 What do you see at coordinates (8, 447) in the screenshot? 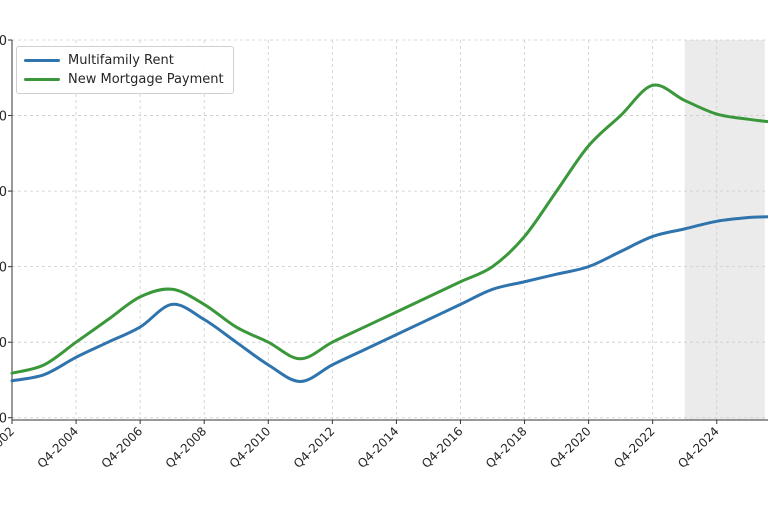
I see `x-tick-label: Q4-2002` at bounding box center [8, 447].